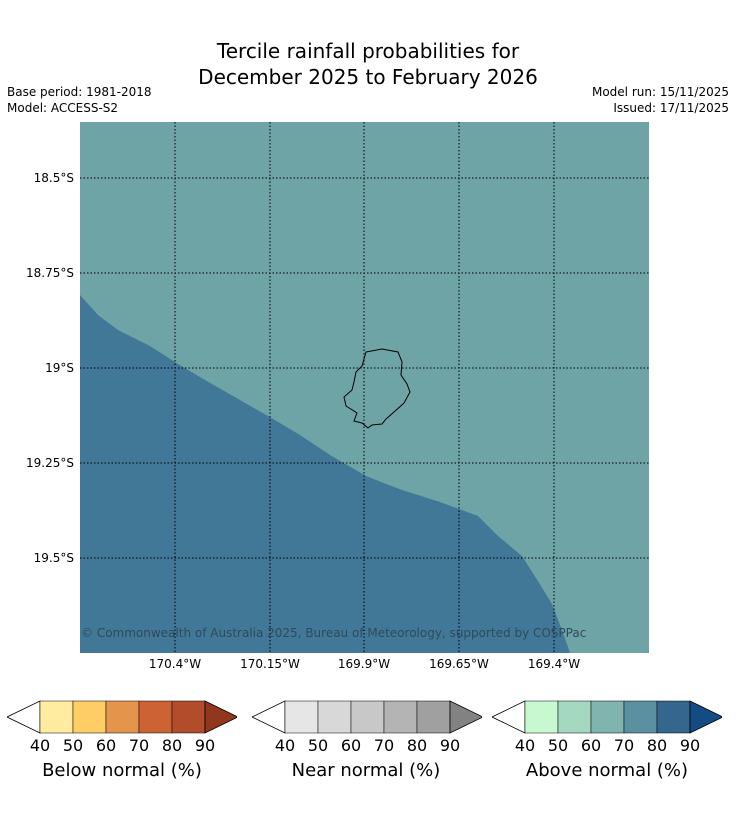 The image size is (736, 816). I want to click on lat-label-5: 19.5°S, so click(53, 558).